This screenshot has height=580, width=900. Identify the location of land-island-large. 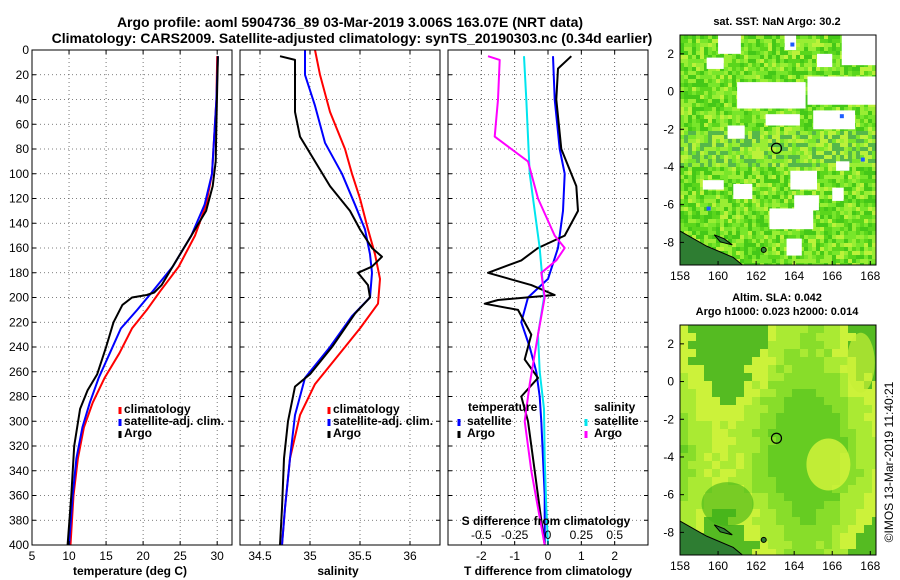
(712, 247).